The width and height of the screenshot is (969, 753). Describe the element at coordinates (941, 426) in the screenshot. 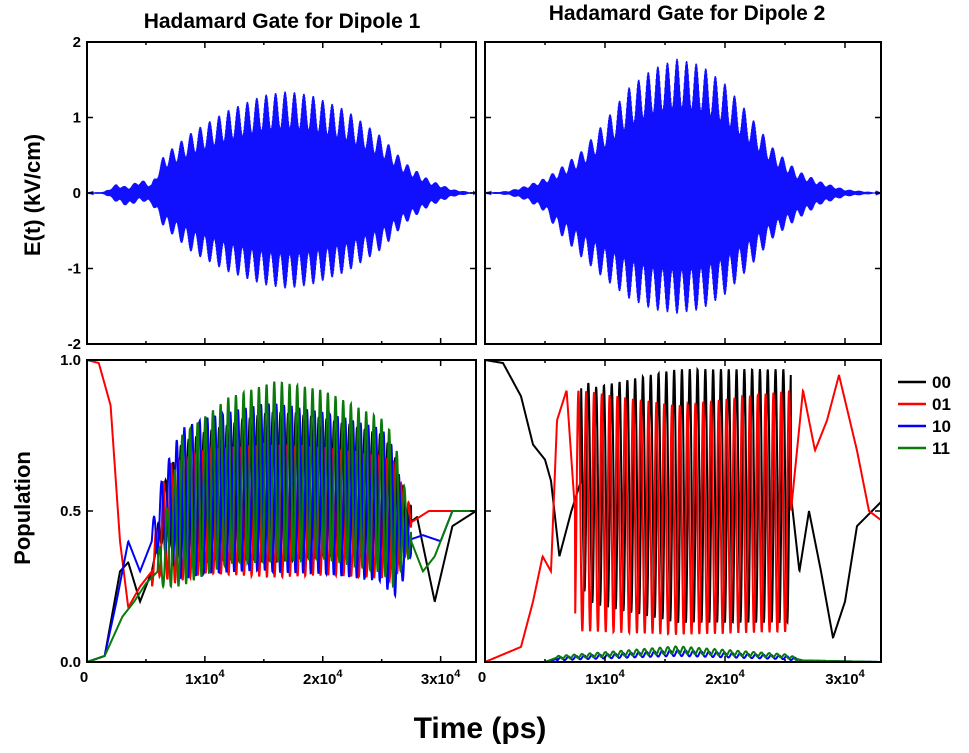

I see `legend-label: 10` at that location.